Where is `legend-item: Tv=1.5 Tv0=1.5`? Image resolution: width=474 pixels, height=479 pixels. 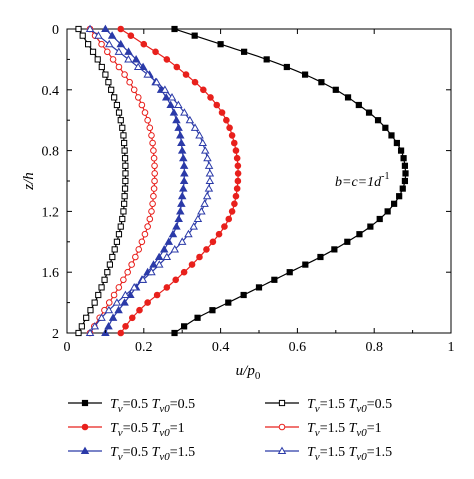
legend-item: Tv=1.5 Tv0=1.5 is located at coordinates (328, 454).